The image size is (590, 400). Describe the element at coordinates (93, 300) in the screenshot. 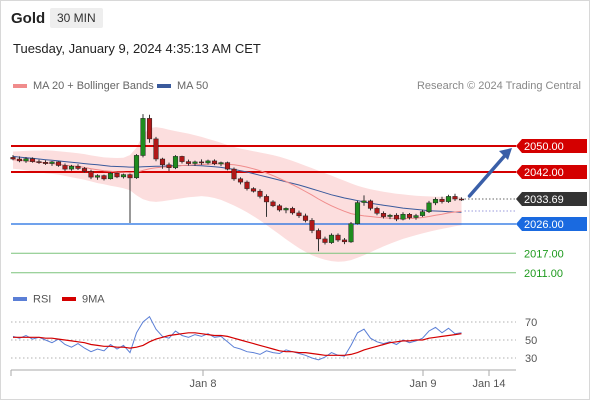

I see `rsi-ma-legend-label: 9MA` at that location.